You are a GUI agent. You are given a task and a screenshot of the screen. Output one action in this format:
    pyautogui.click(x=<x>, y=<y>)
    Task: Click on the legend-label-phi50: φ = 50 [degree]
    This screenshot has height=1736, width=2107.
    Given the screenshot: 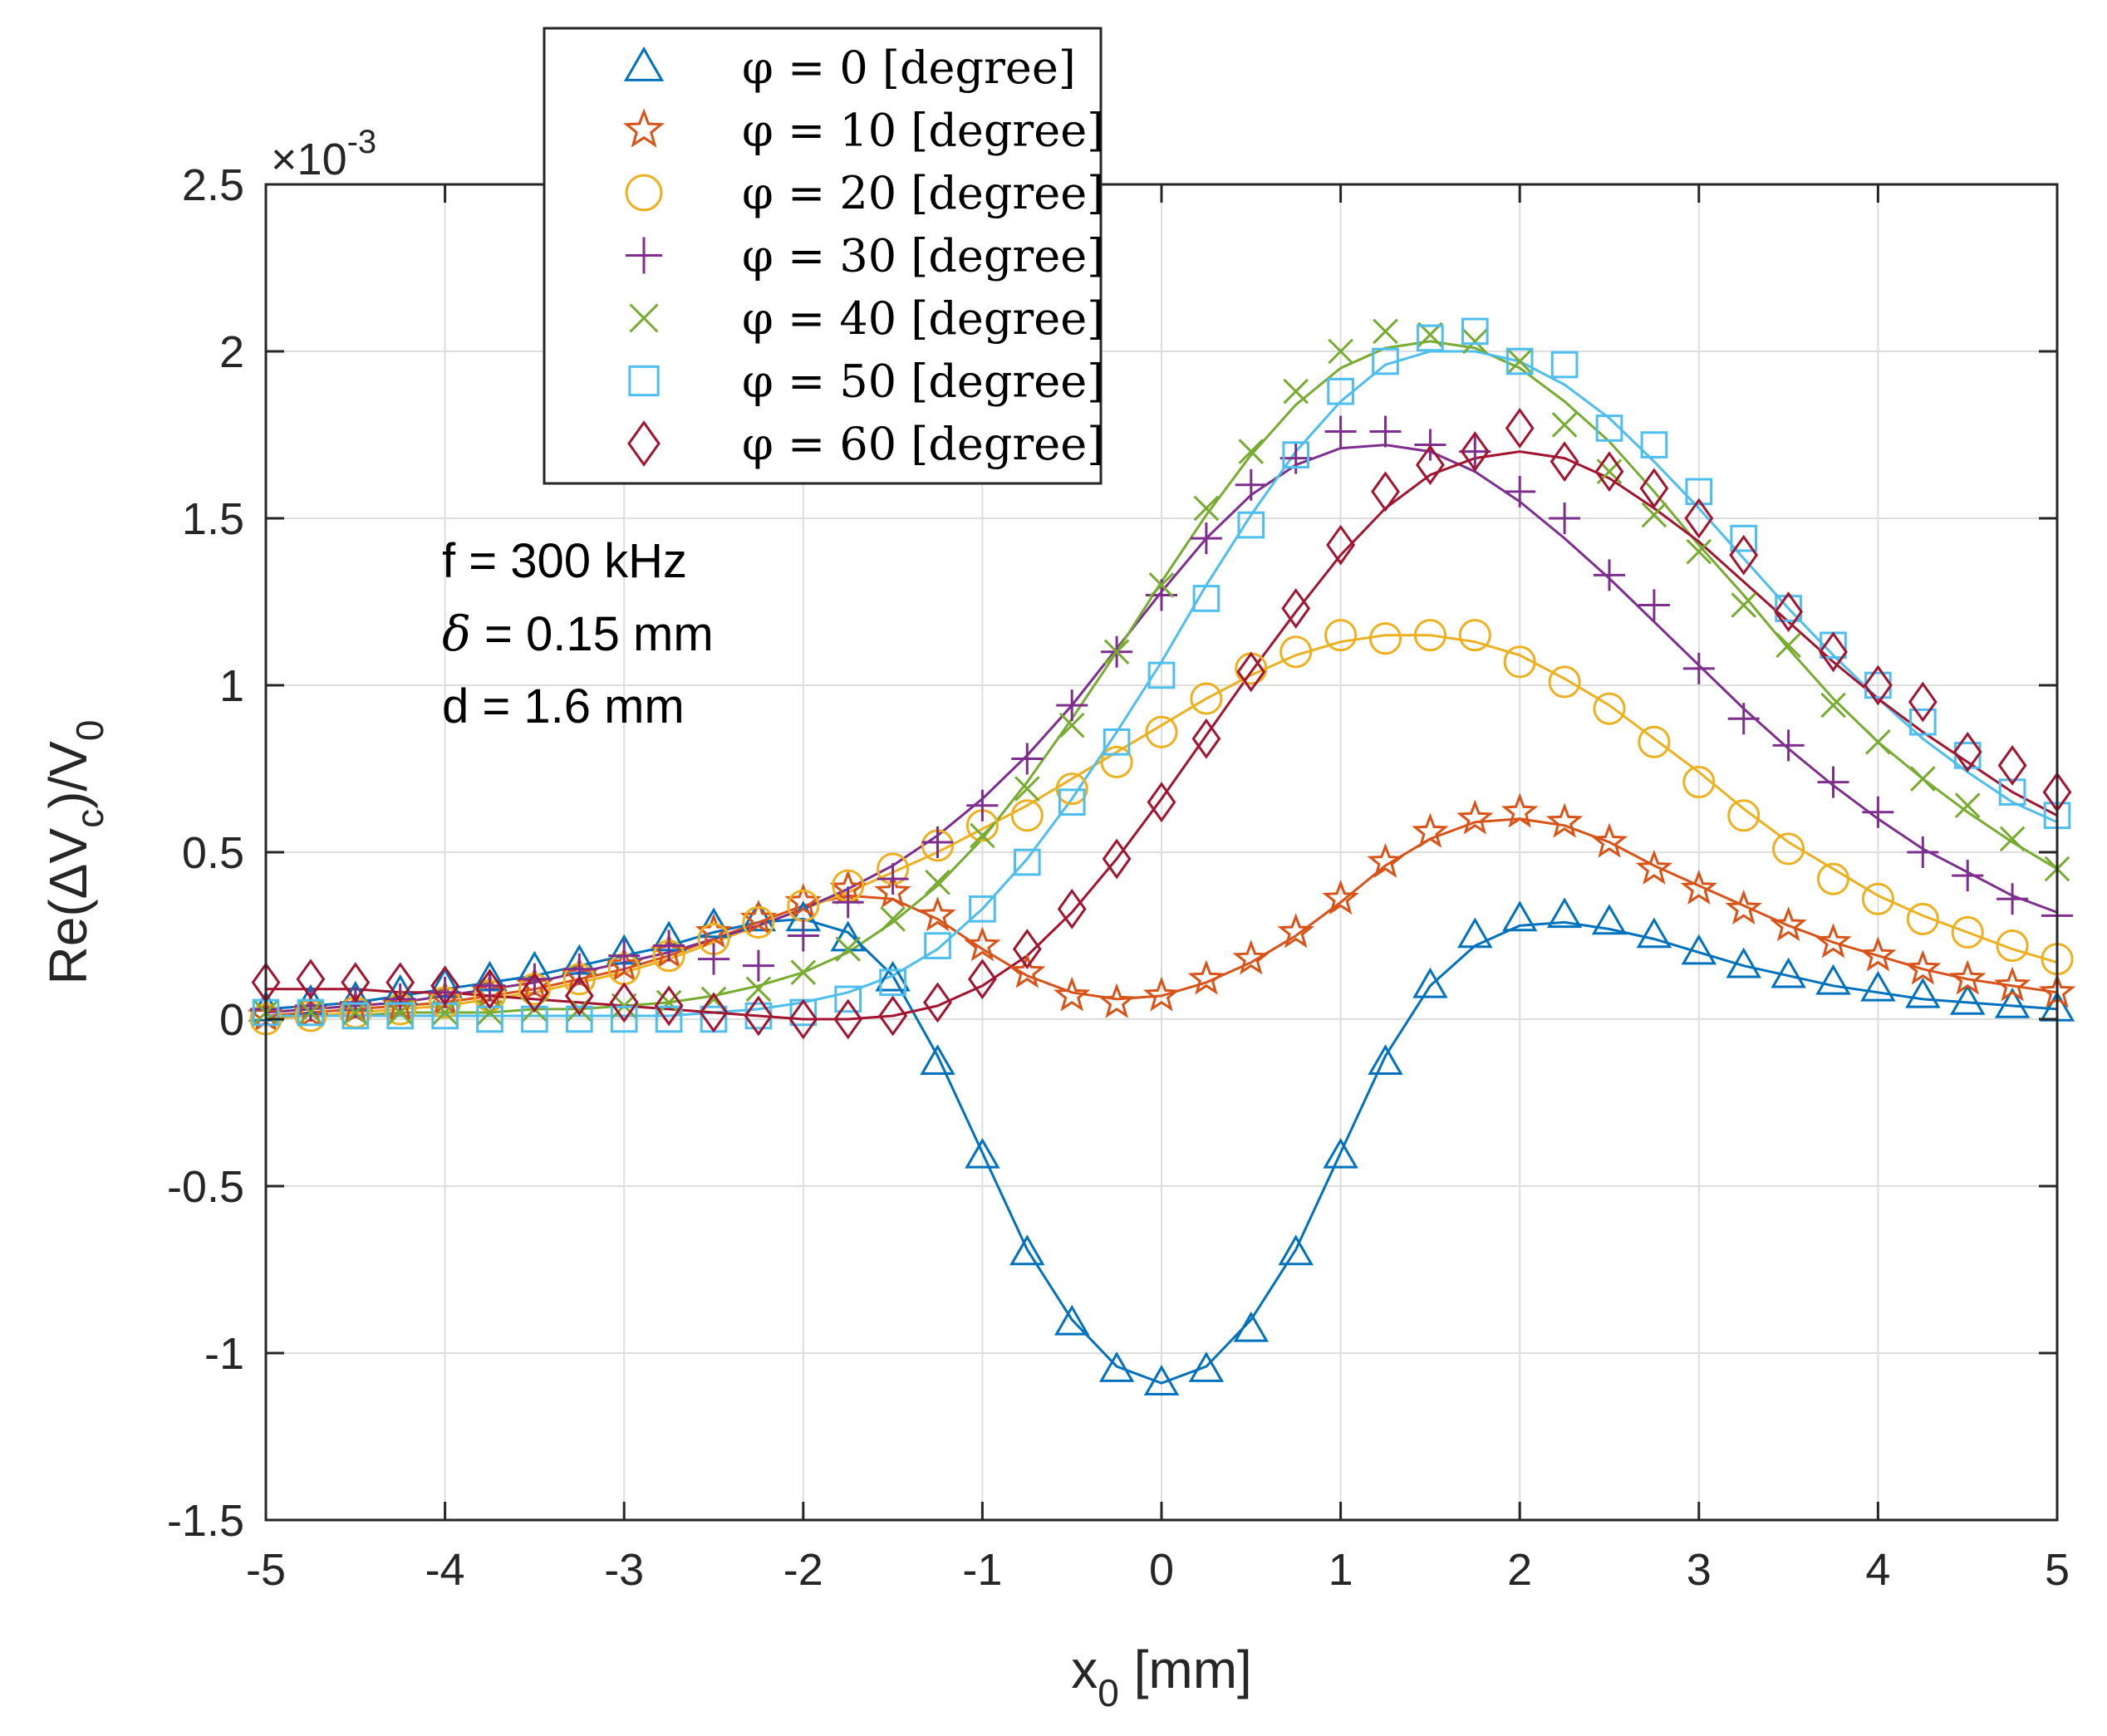 What is the action you would take?
    pyautogui.click(x=923, y=382)
    